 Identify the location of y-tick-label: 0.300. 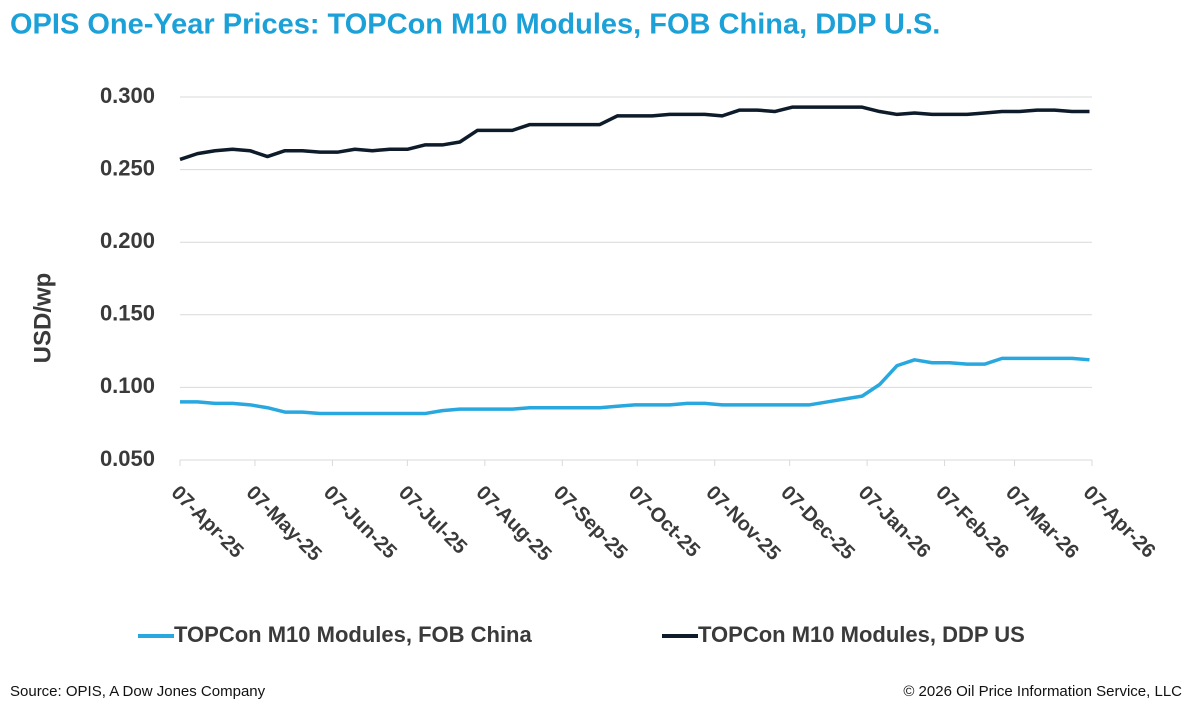
(127, 95).